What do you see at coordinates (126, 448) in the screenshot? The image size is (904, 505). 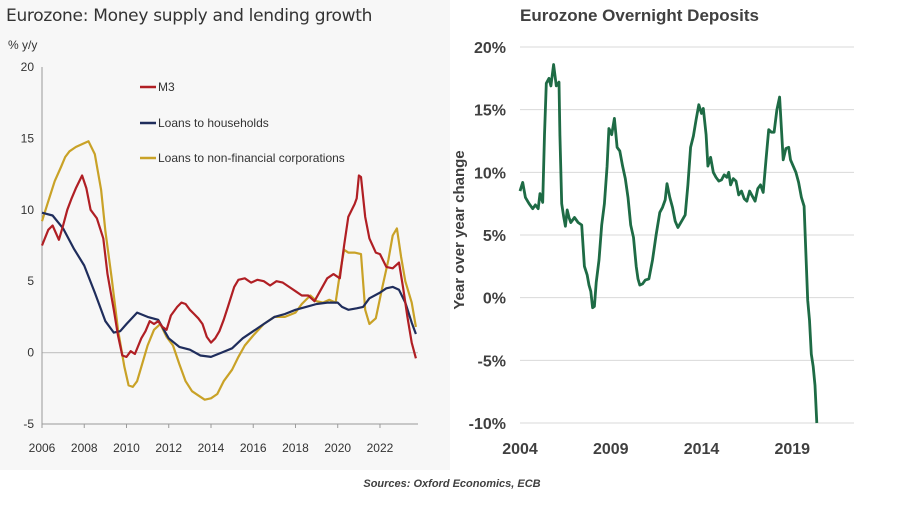 I see `x-tick-label: 2010` at bounding box center [126, 448].